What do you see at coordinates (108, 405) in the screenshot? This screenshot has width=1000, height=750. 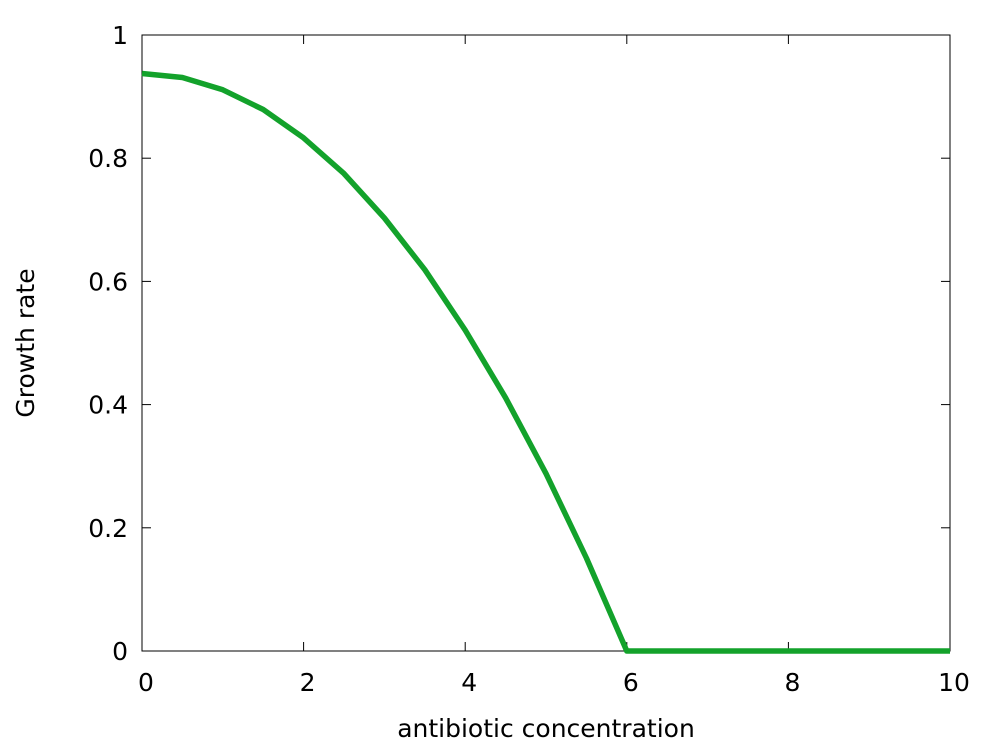 I see `y-tick-label: 0.4` at bounding box center [108, 405].